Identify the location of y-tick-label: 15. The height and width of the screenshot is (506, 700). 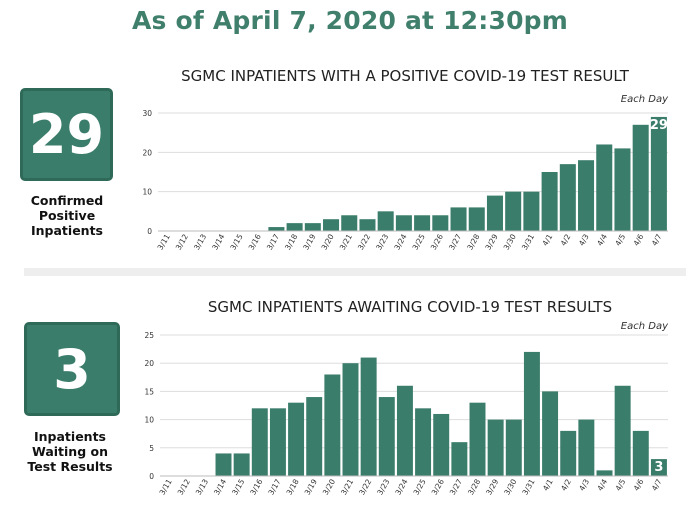
(149, 391).